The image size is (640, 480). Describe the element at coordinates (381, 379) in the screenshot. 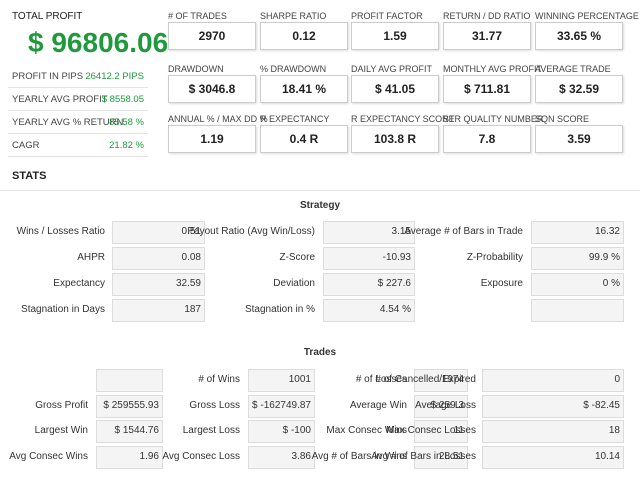

I see `stat-label: # of Losses` at that location.